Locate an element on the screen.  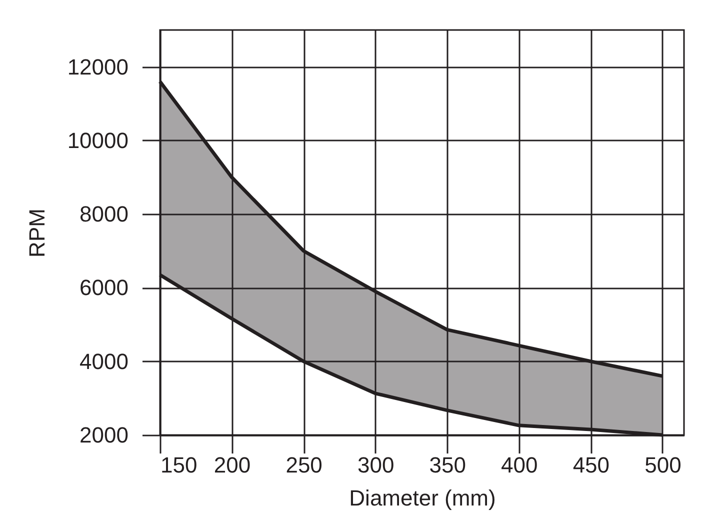
y-tick-label: 6000 is located at coordinates (104, 287).